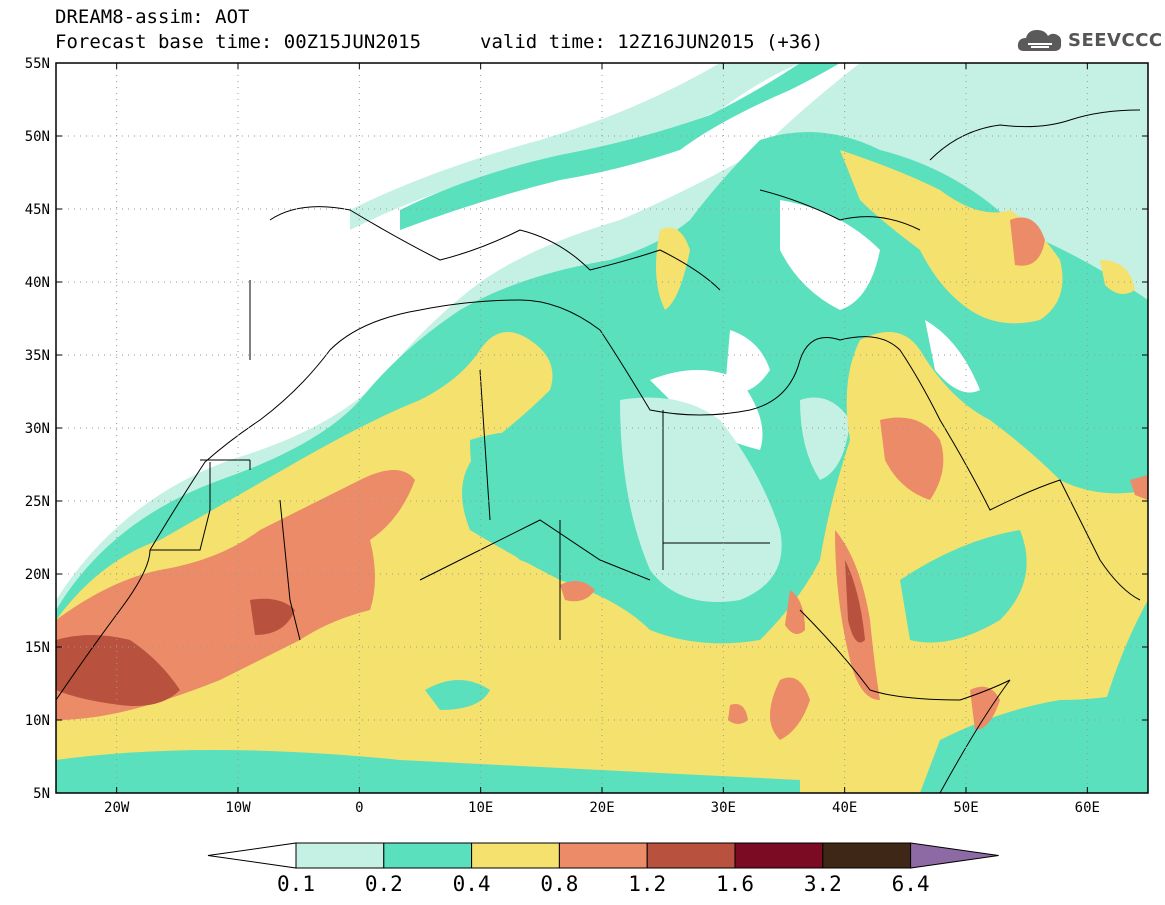  Describe the element at coordinates (359, 808) in the screenshot. I see `lon-tick-label: 0` at that location.